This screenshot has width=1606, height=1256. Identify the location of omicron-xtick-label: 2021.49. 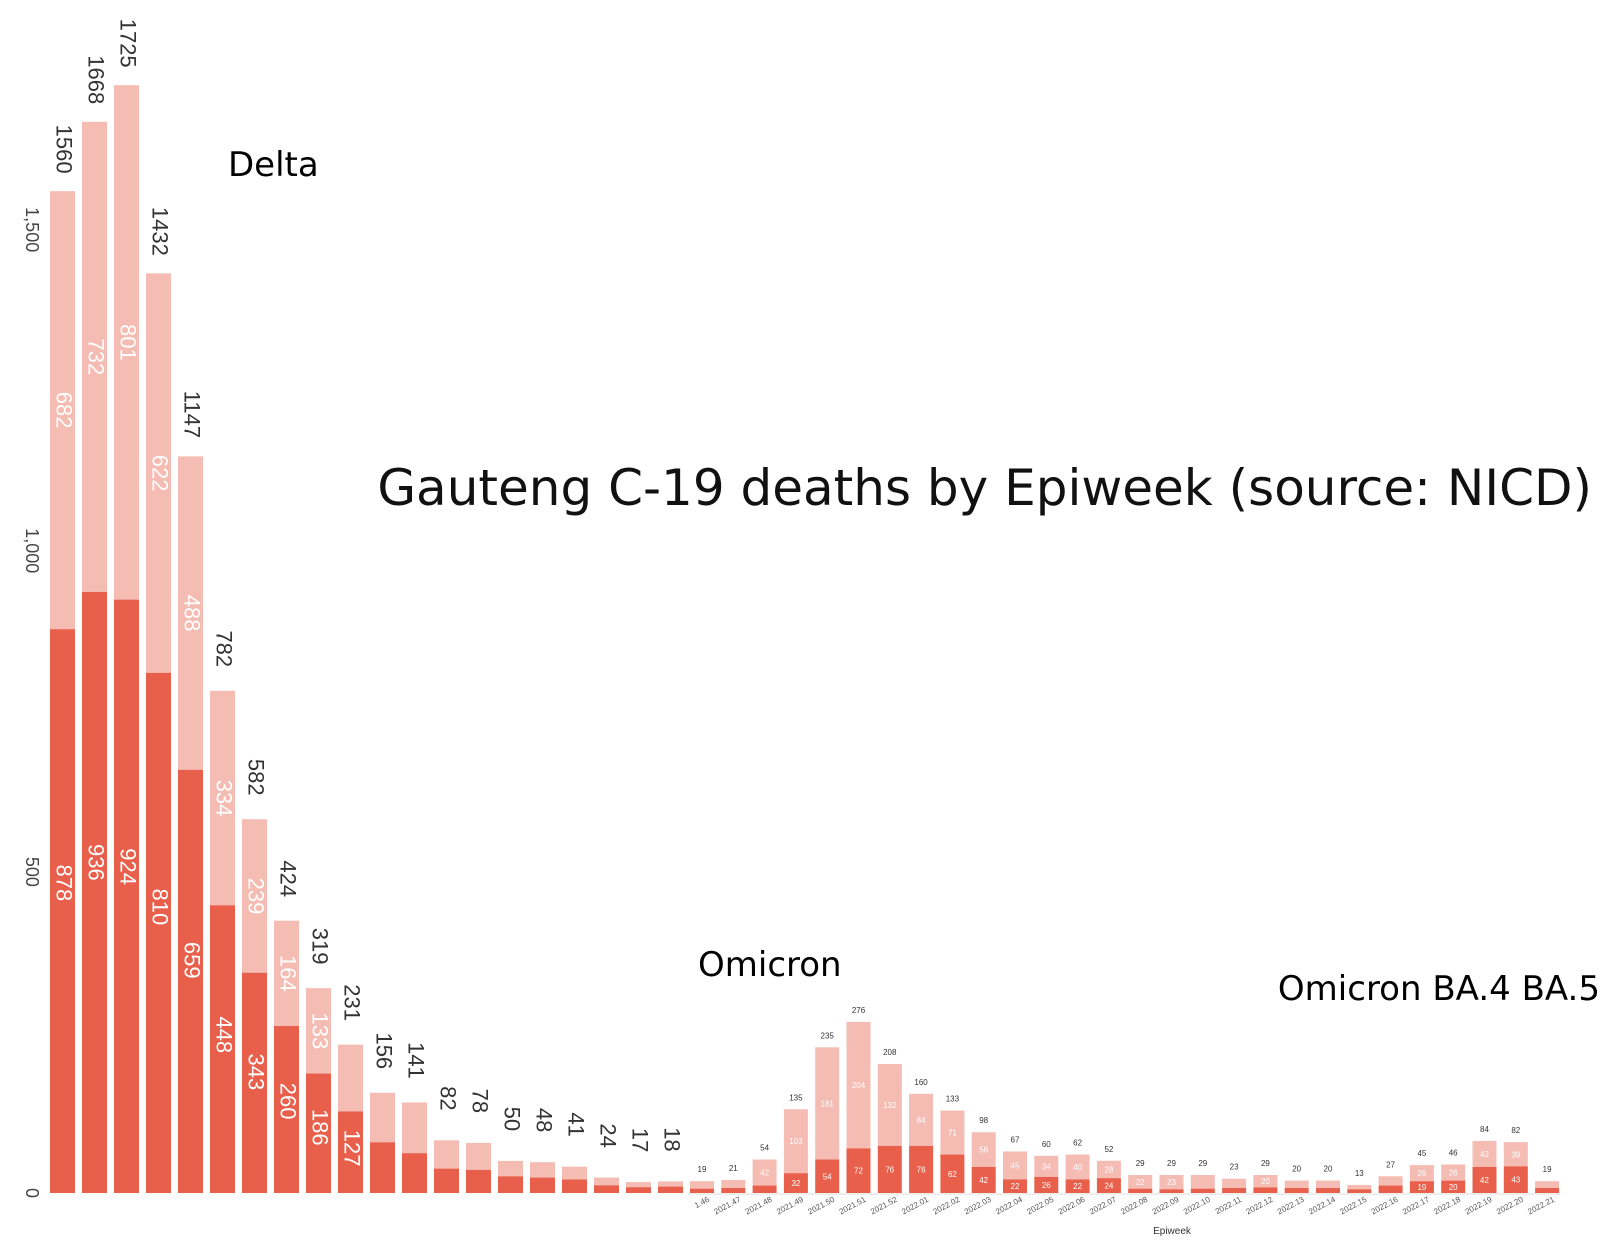
(790, 1206).